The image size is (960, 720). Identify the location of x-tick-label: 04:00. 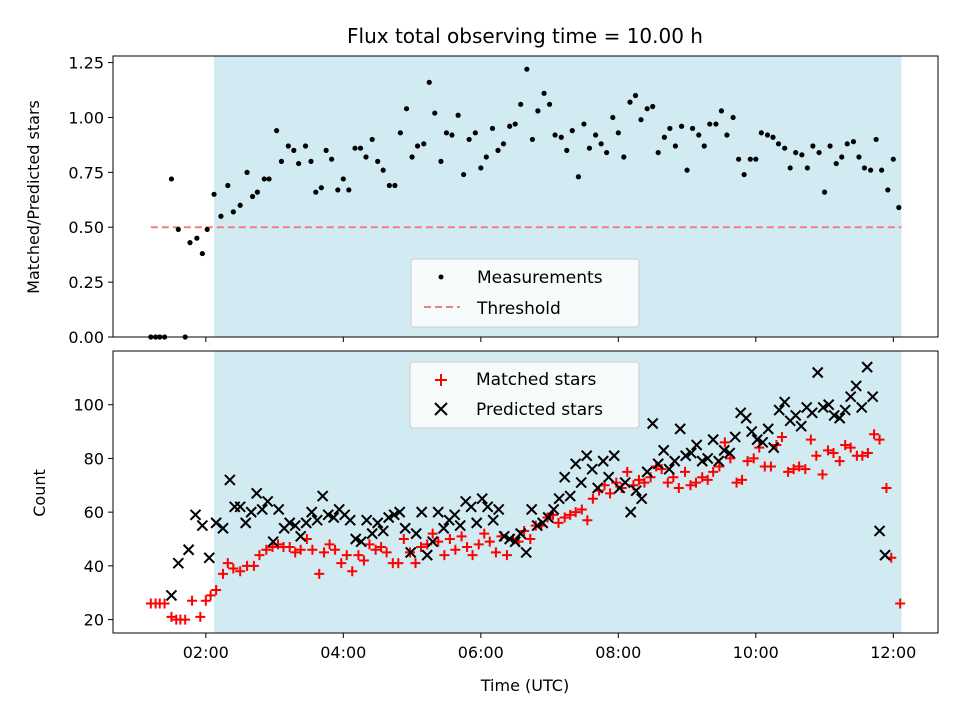
(343, 652).